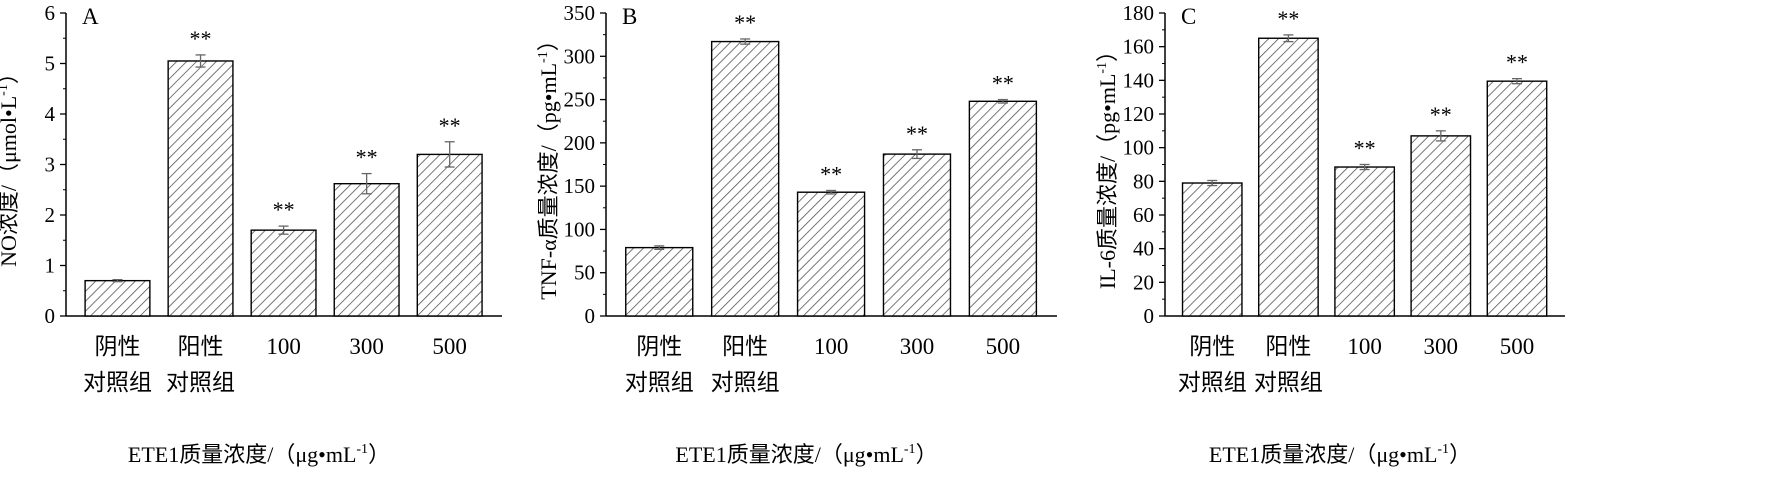 Image resolution: width=1772 pixels, height=481 pixels. I want to click on y-axis-title: TNF-α质量浓度/（pg•mL-1）, so click(548, 164).